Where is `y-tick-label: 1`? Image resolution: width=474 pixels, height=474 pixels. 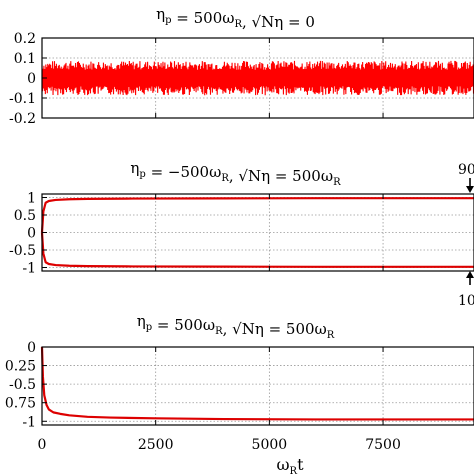 y-tick-label: 1 is located at coordinates (31, 199).